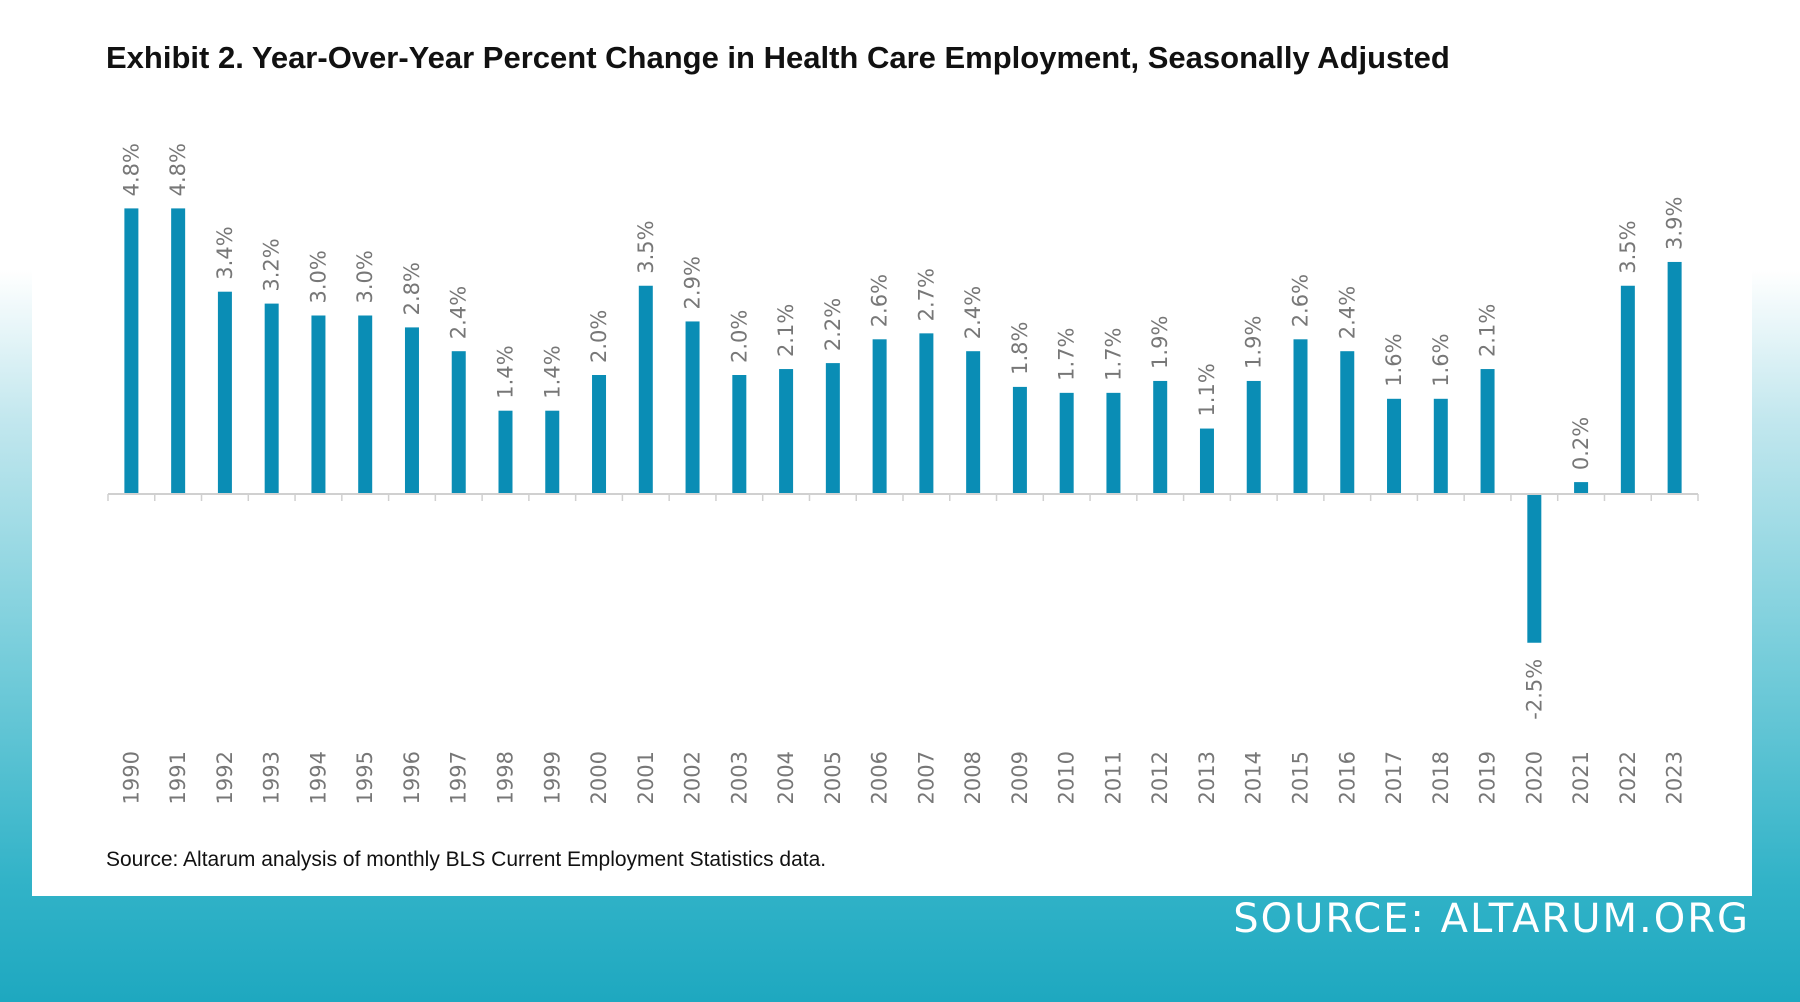 The image size is (1800, 1002). I want to click on data-label-2016: 2.4%, so click(1347, 312).